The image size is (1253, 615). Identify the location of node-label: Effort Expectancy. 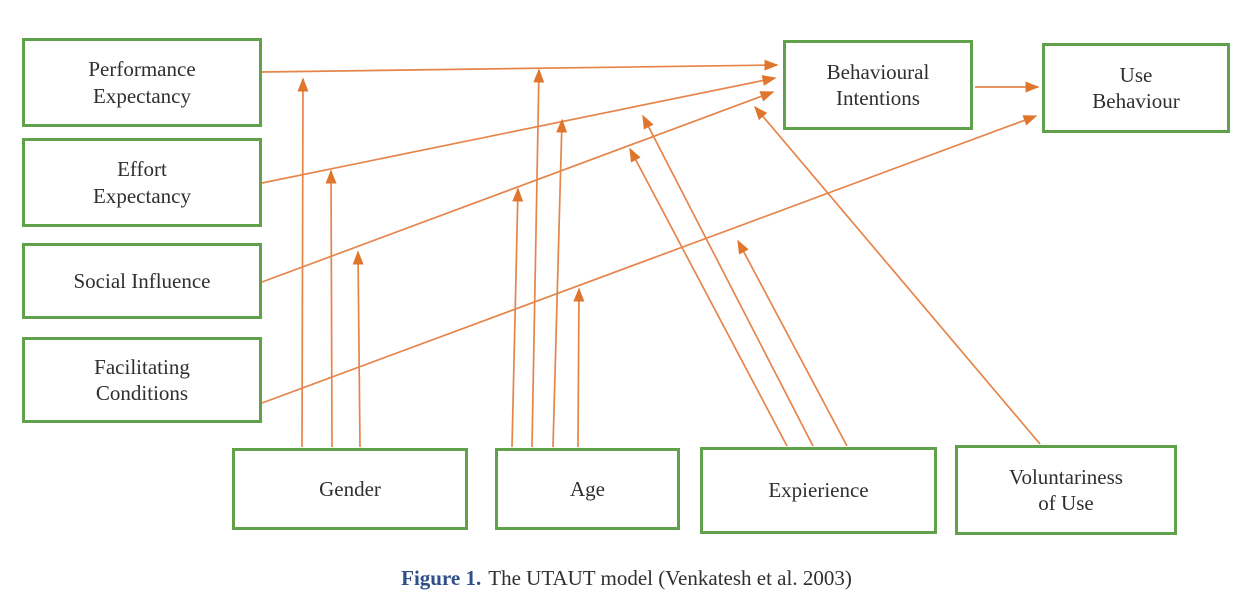
(142, 182).